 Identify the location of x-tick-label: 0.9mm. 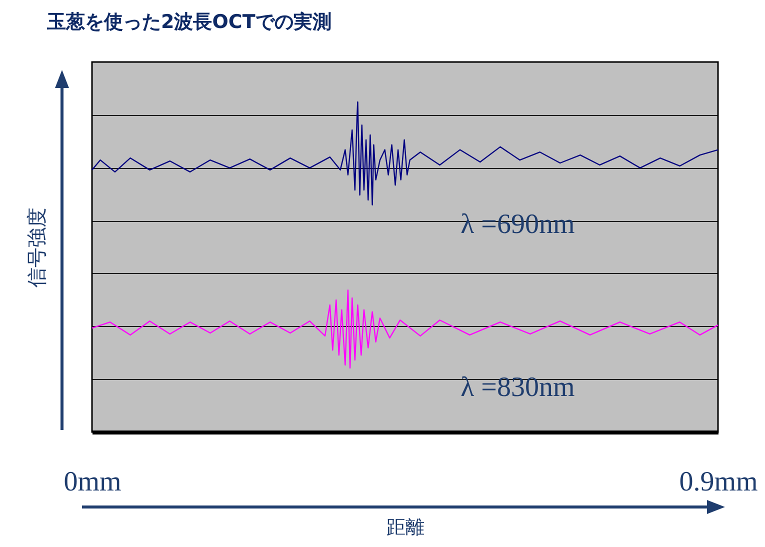
(718, 482).